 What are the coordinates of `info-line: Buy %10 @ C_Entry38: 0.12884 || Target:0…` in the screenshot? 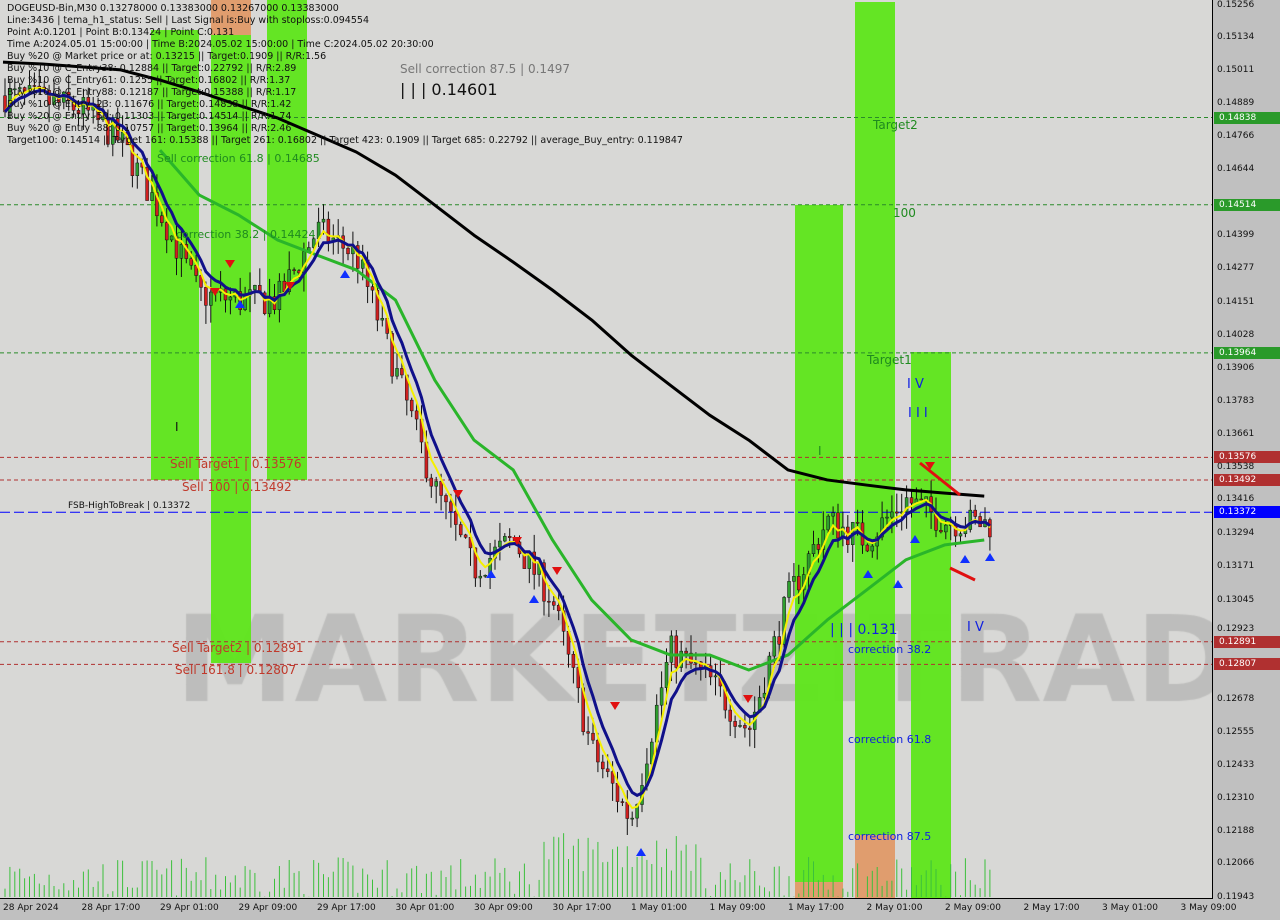 It's located at (152, 68).